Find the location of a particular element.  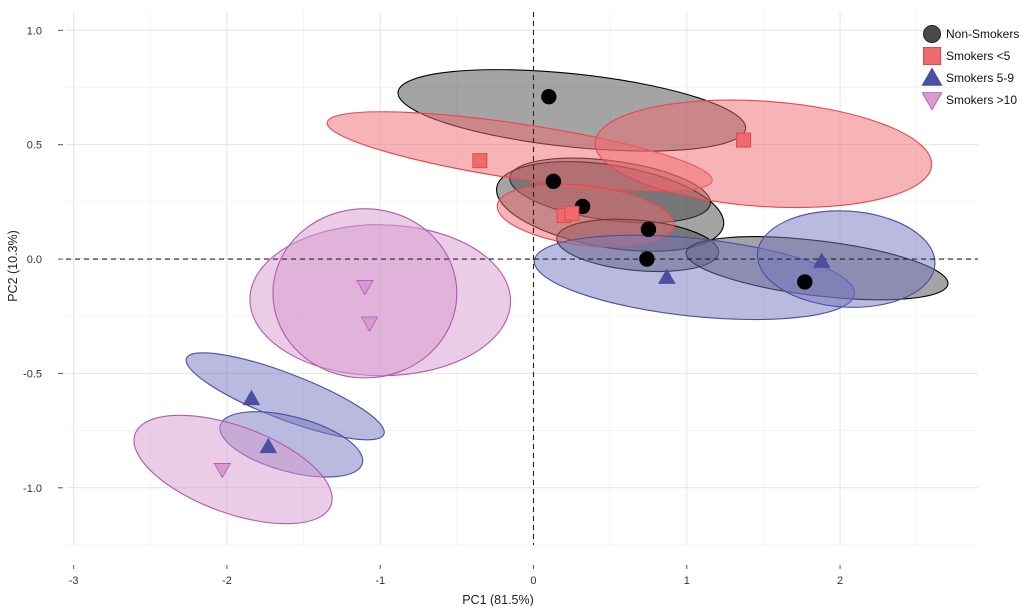

x-tick-label: 0 is located at coordinates (533, 581).